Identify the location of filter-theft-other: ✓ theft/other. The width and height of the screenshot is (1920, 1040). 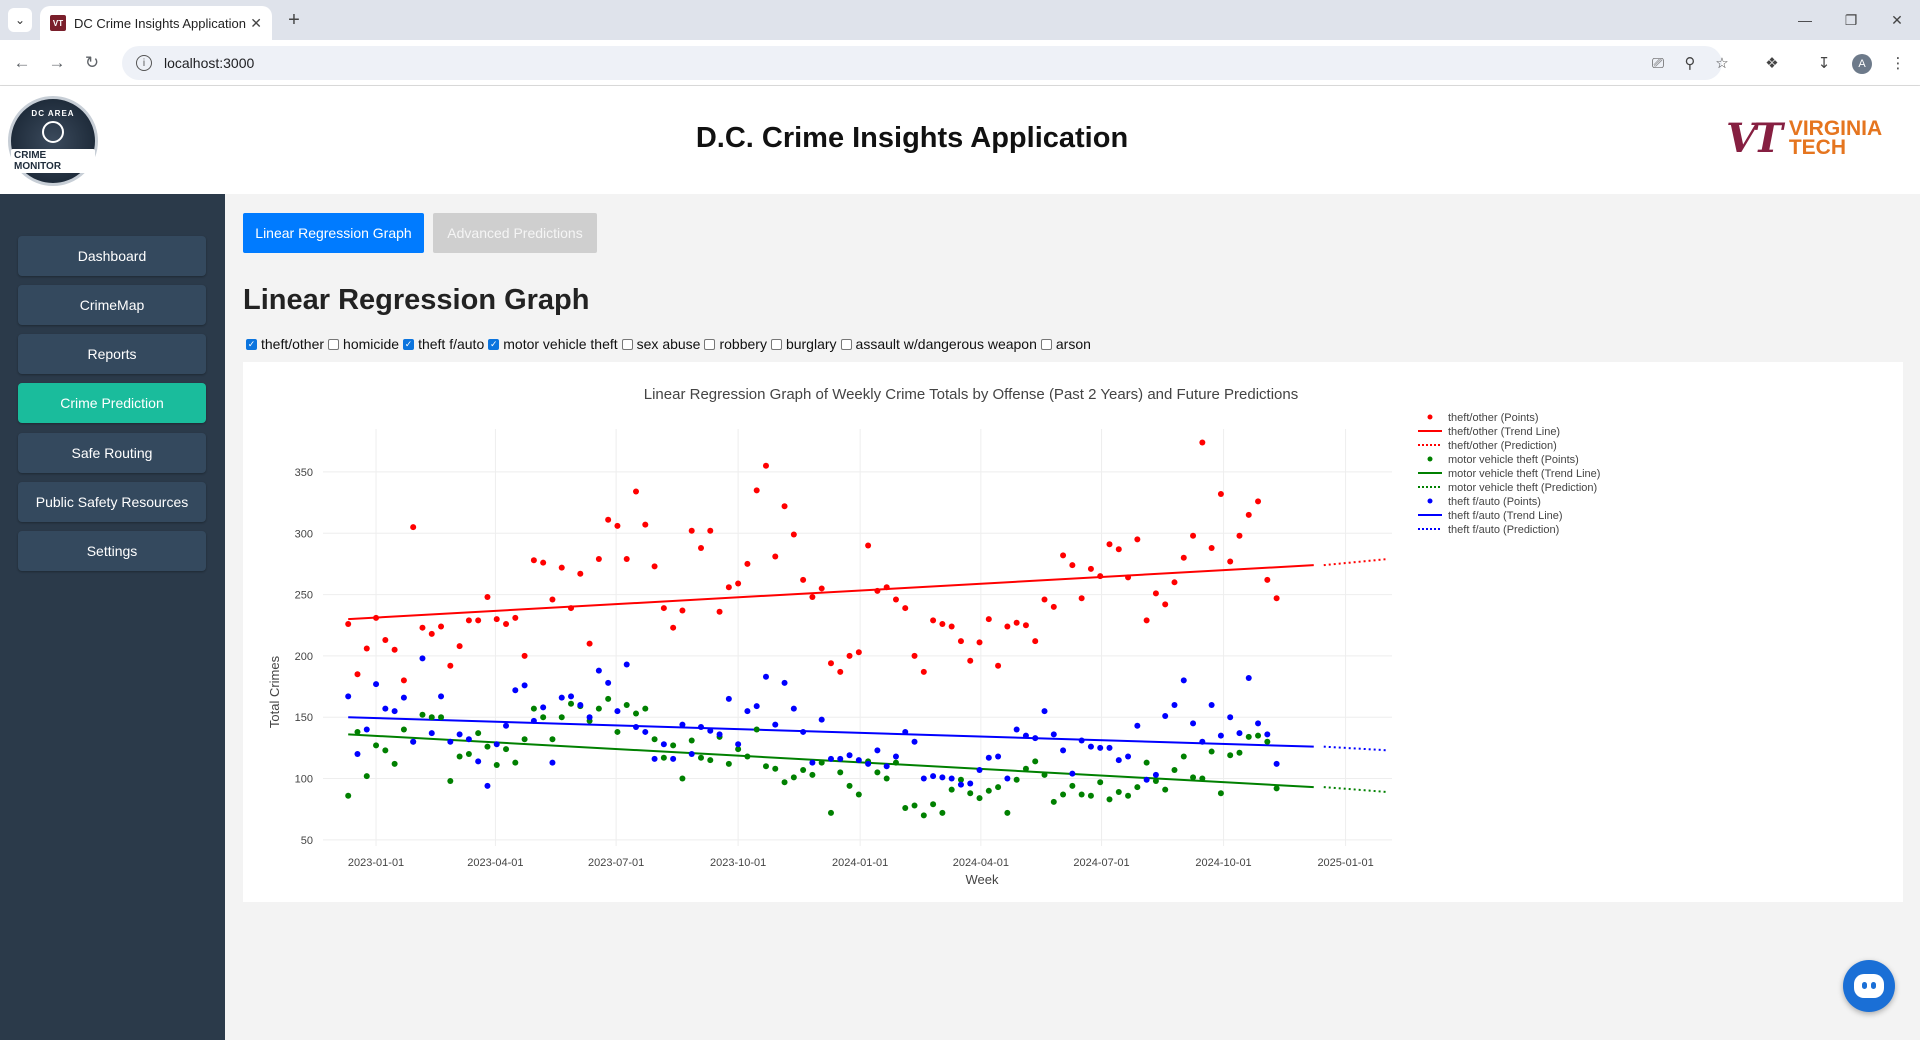
(285, 344).